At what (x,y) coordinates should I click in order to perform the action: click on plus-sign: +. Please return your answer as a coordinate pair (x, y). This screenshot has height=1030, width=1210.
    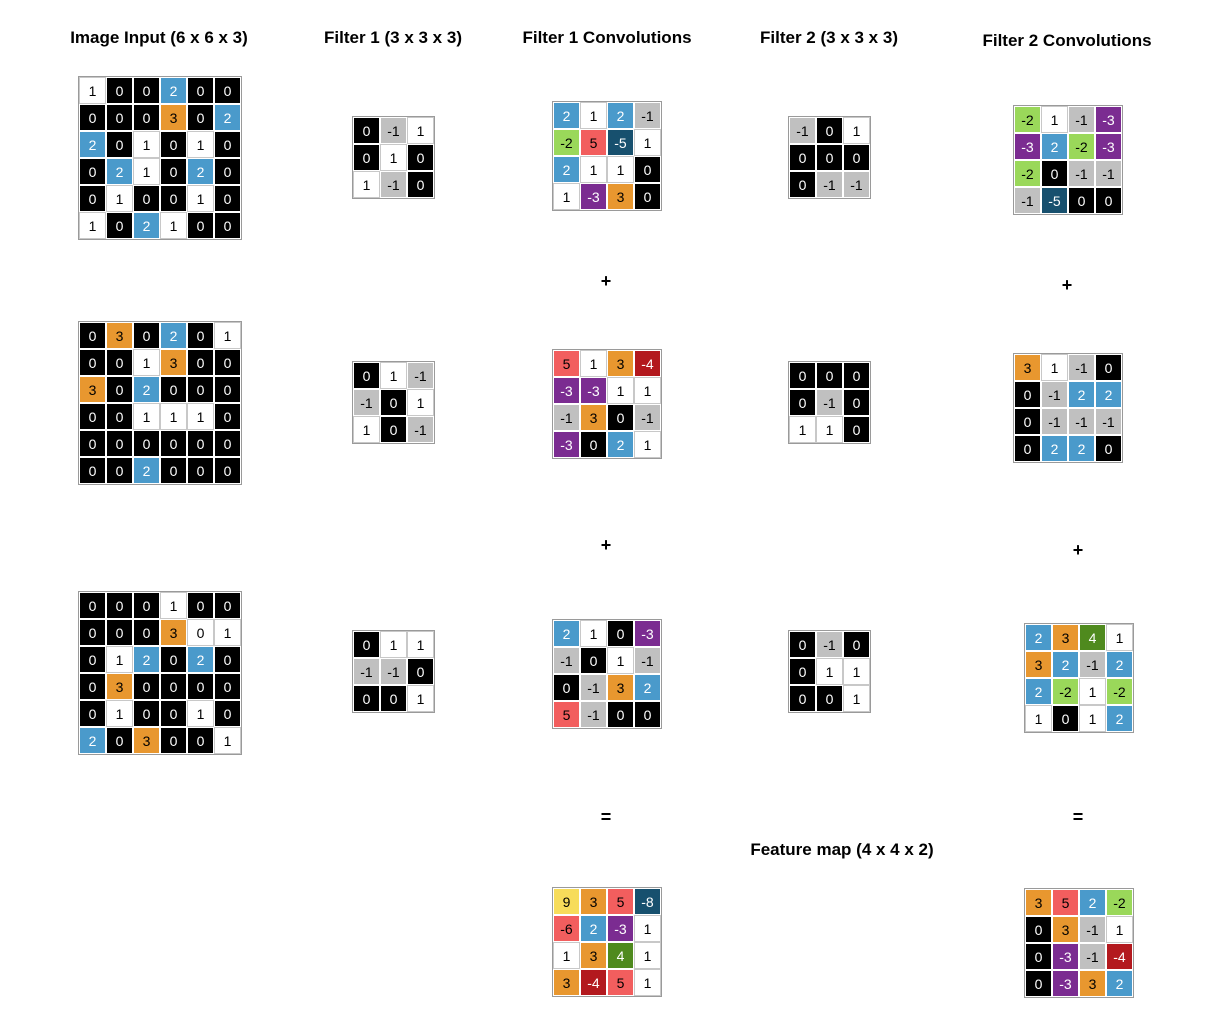
    Looking at the image, I should click on (606, 281).